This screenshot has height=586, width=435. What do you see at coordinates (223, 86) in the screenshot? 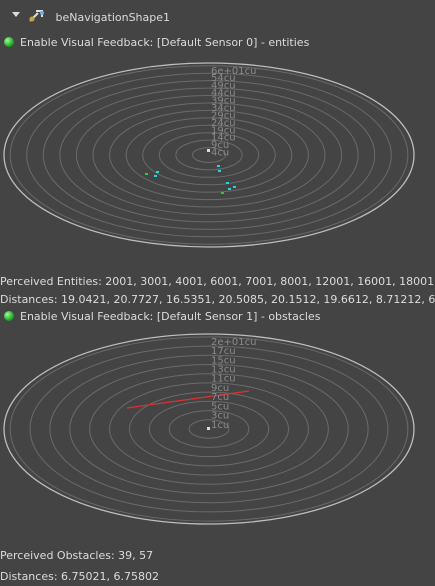
I see `ring-label: 49cu` at bounding box center [223, 86].